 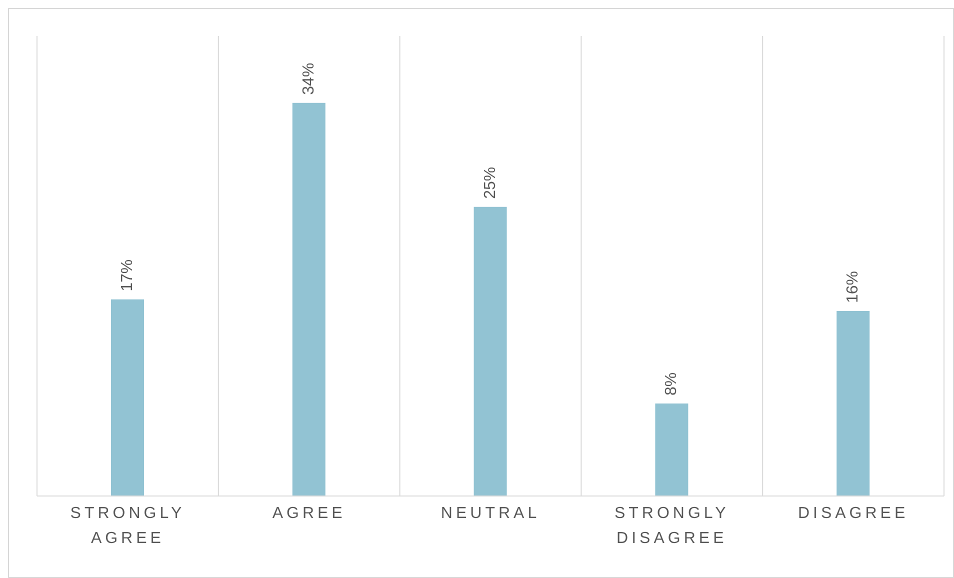 I want to click on data-label: 25%, so click(x=490, y=182).